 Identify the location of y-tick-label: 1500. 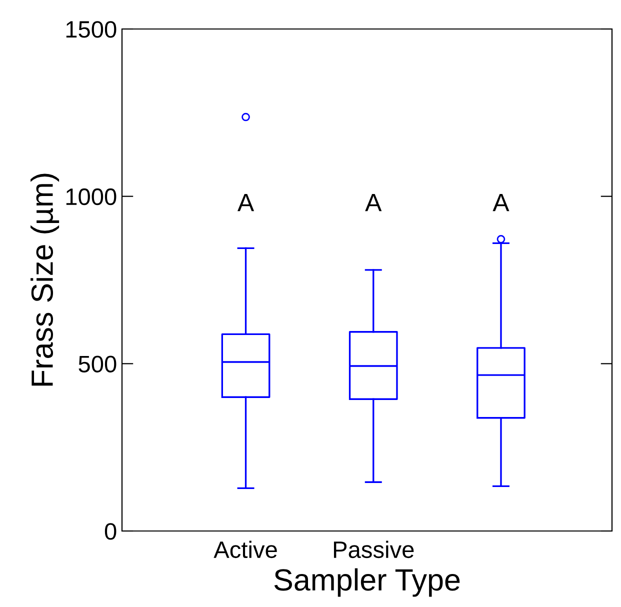
(91, 29).